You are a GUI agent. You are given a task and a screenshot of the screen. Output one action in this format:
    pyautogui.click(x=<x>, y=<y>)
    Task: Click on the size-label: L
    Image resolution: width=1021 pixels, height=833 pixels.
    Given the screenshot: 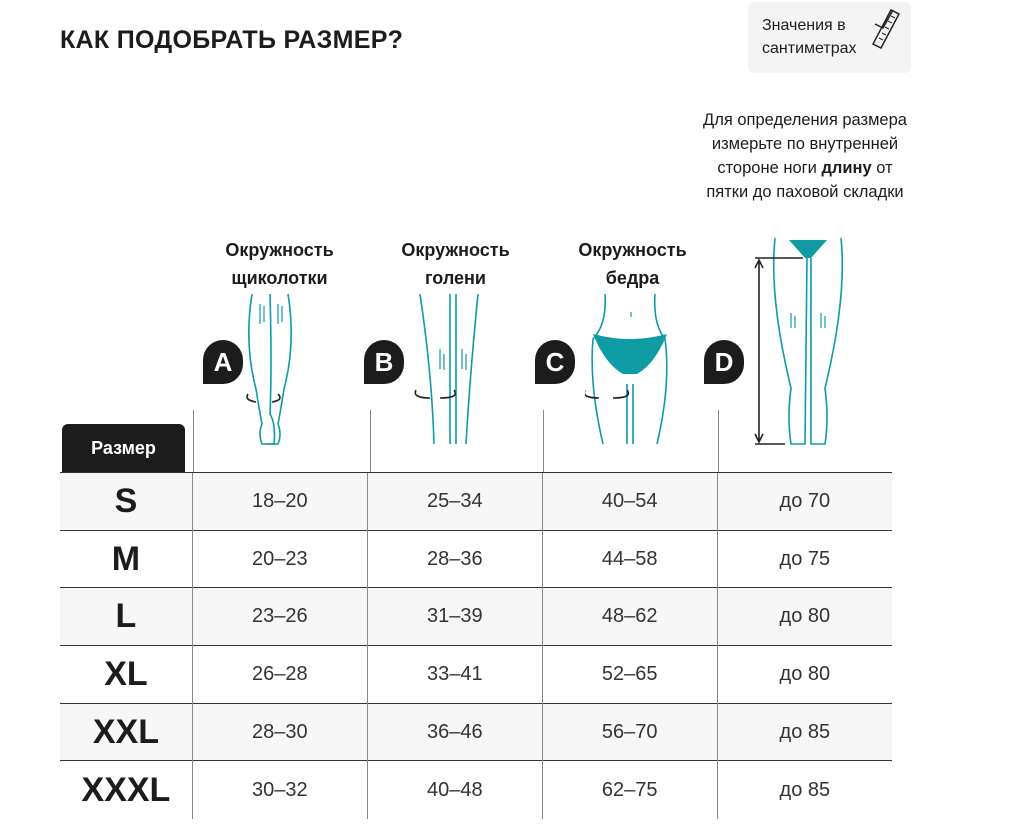 What is the action you would take?
    pyautogui.click(x=126, y=616)
    